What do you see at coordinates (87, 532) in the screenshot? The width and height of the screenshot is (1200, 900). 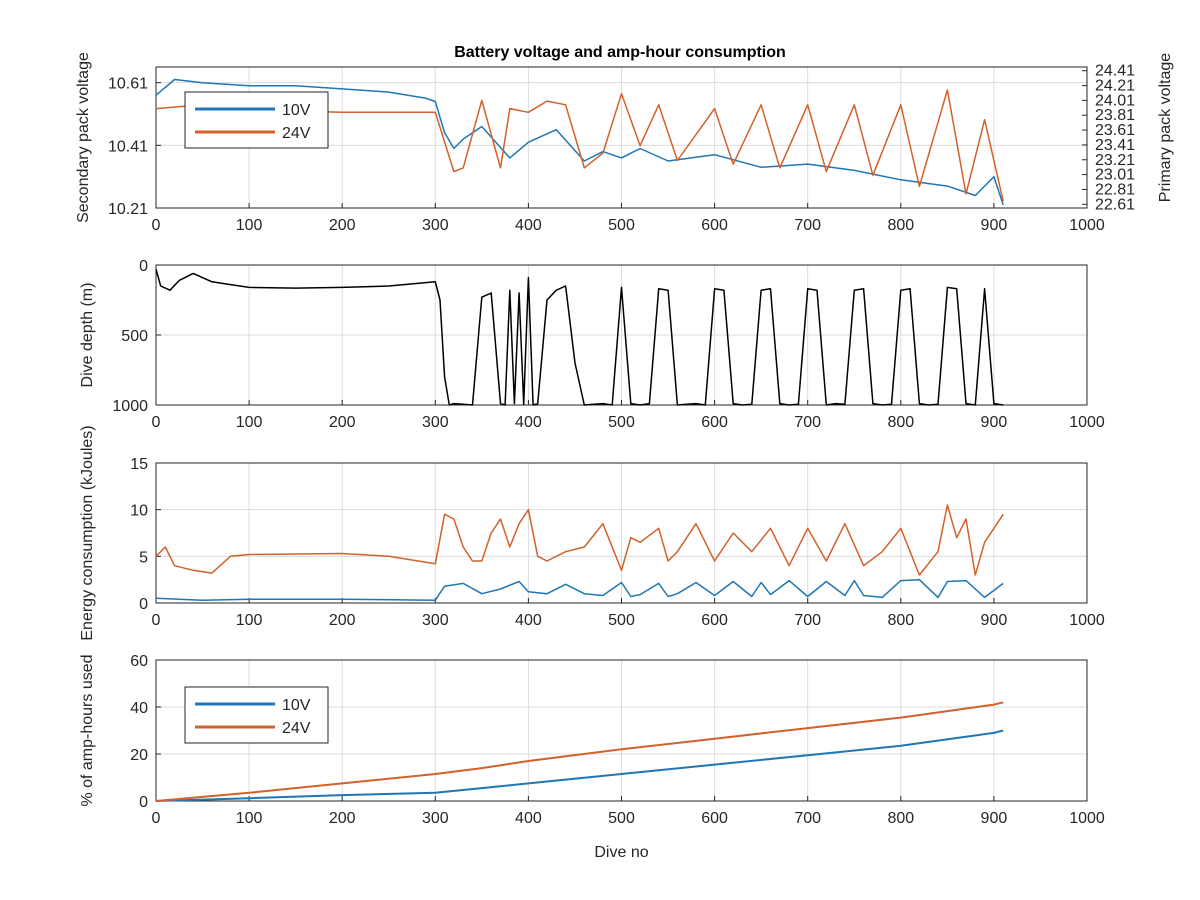 I see `y-axis-label: Energy consumption (kJoules)` at bounding box center [87, 532].